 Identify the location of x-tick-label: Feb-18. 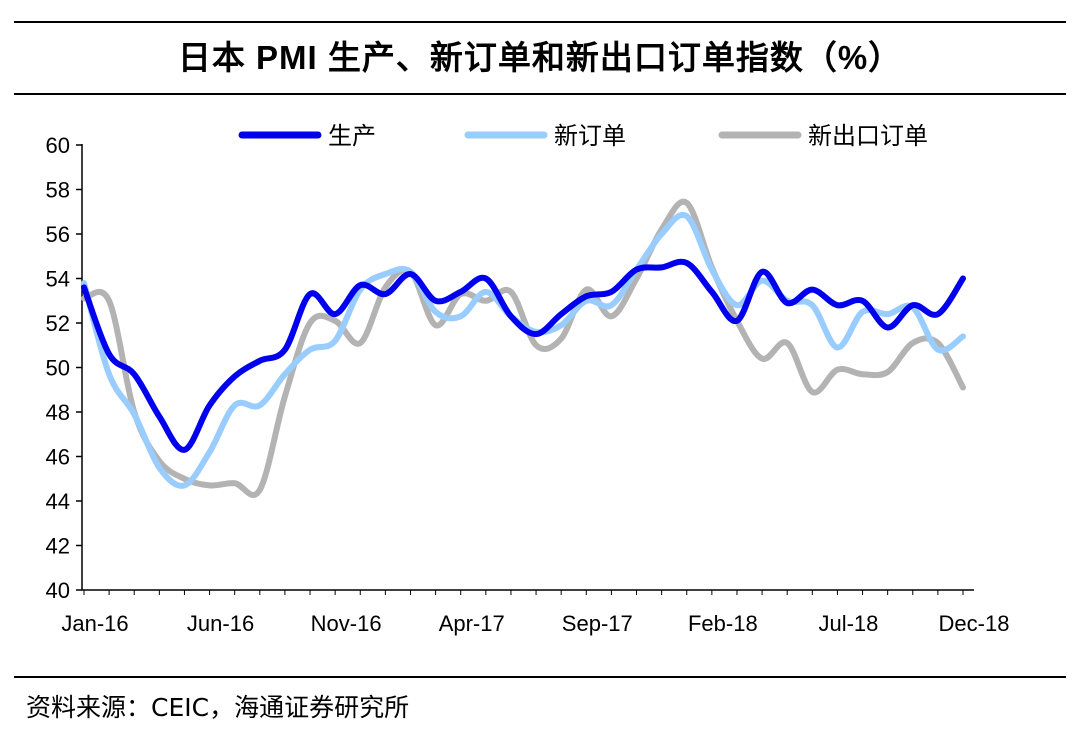
(723, 623).